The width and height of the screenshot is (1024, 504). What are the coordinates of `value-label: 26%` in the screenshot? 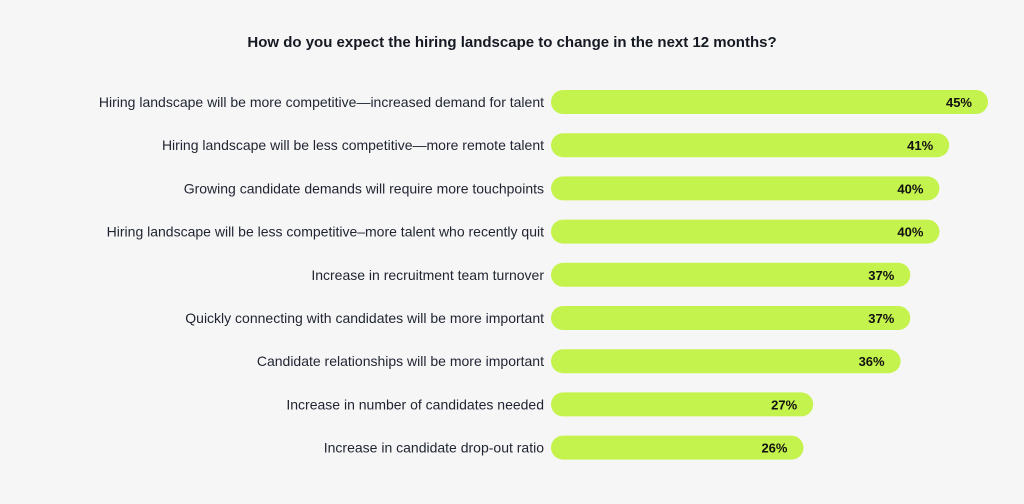 It's located at (774, 448).